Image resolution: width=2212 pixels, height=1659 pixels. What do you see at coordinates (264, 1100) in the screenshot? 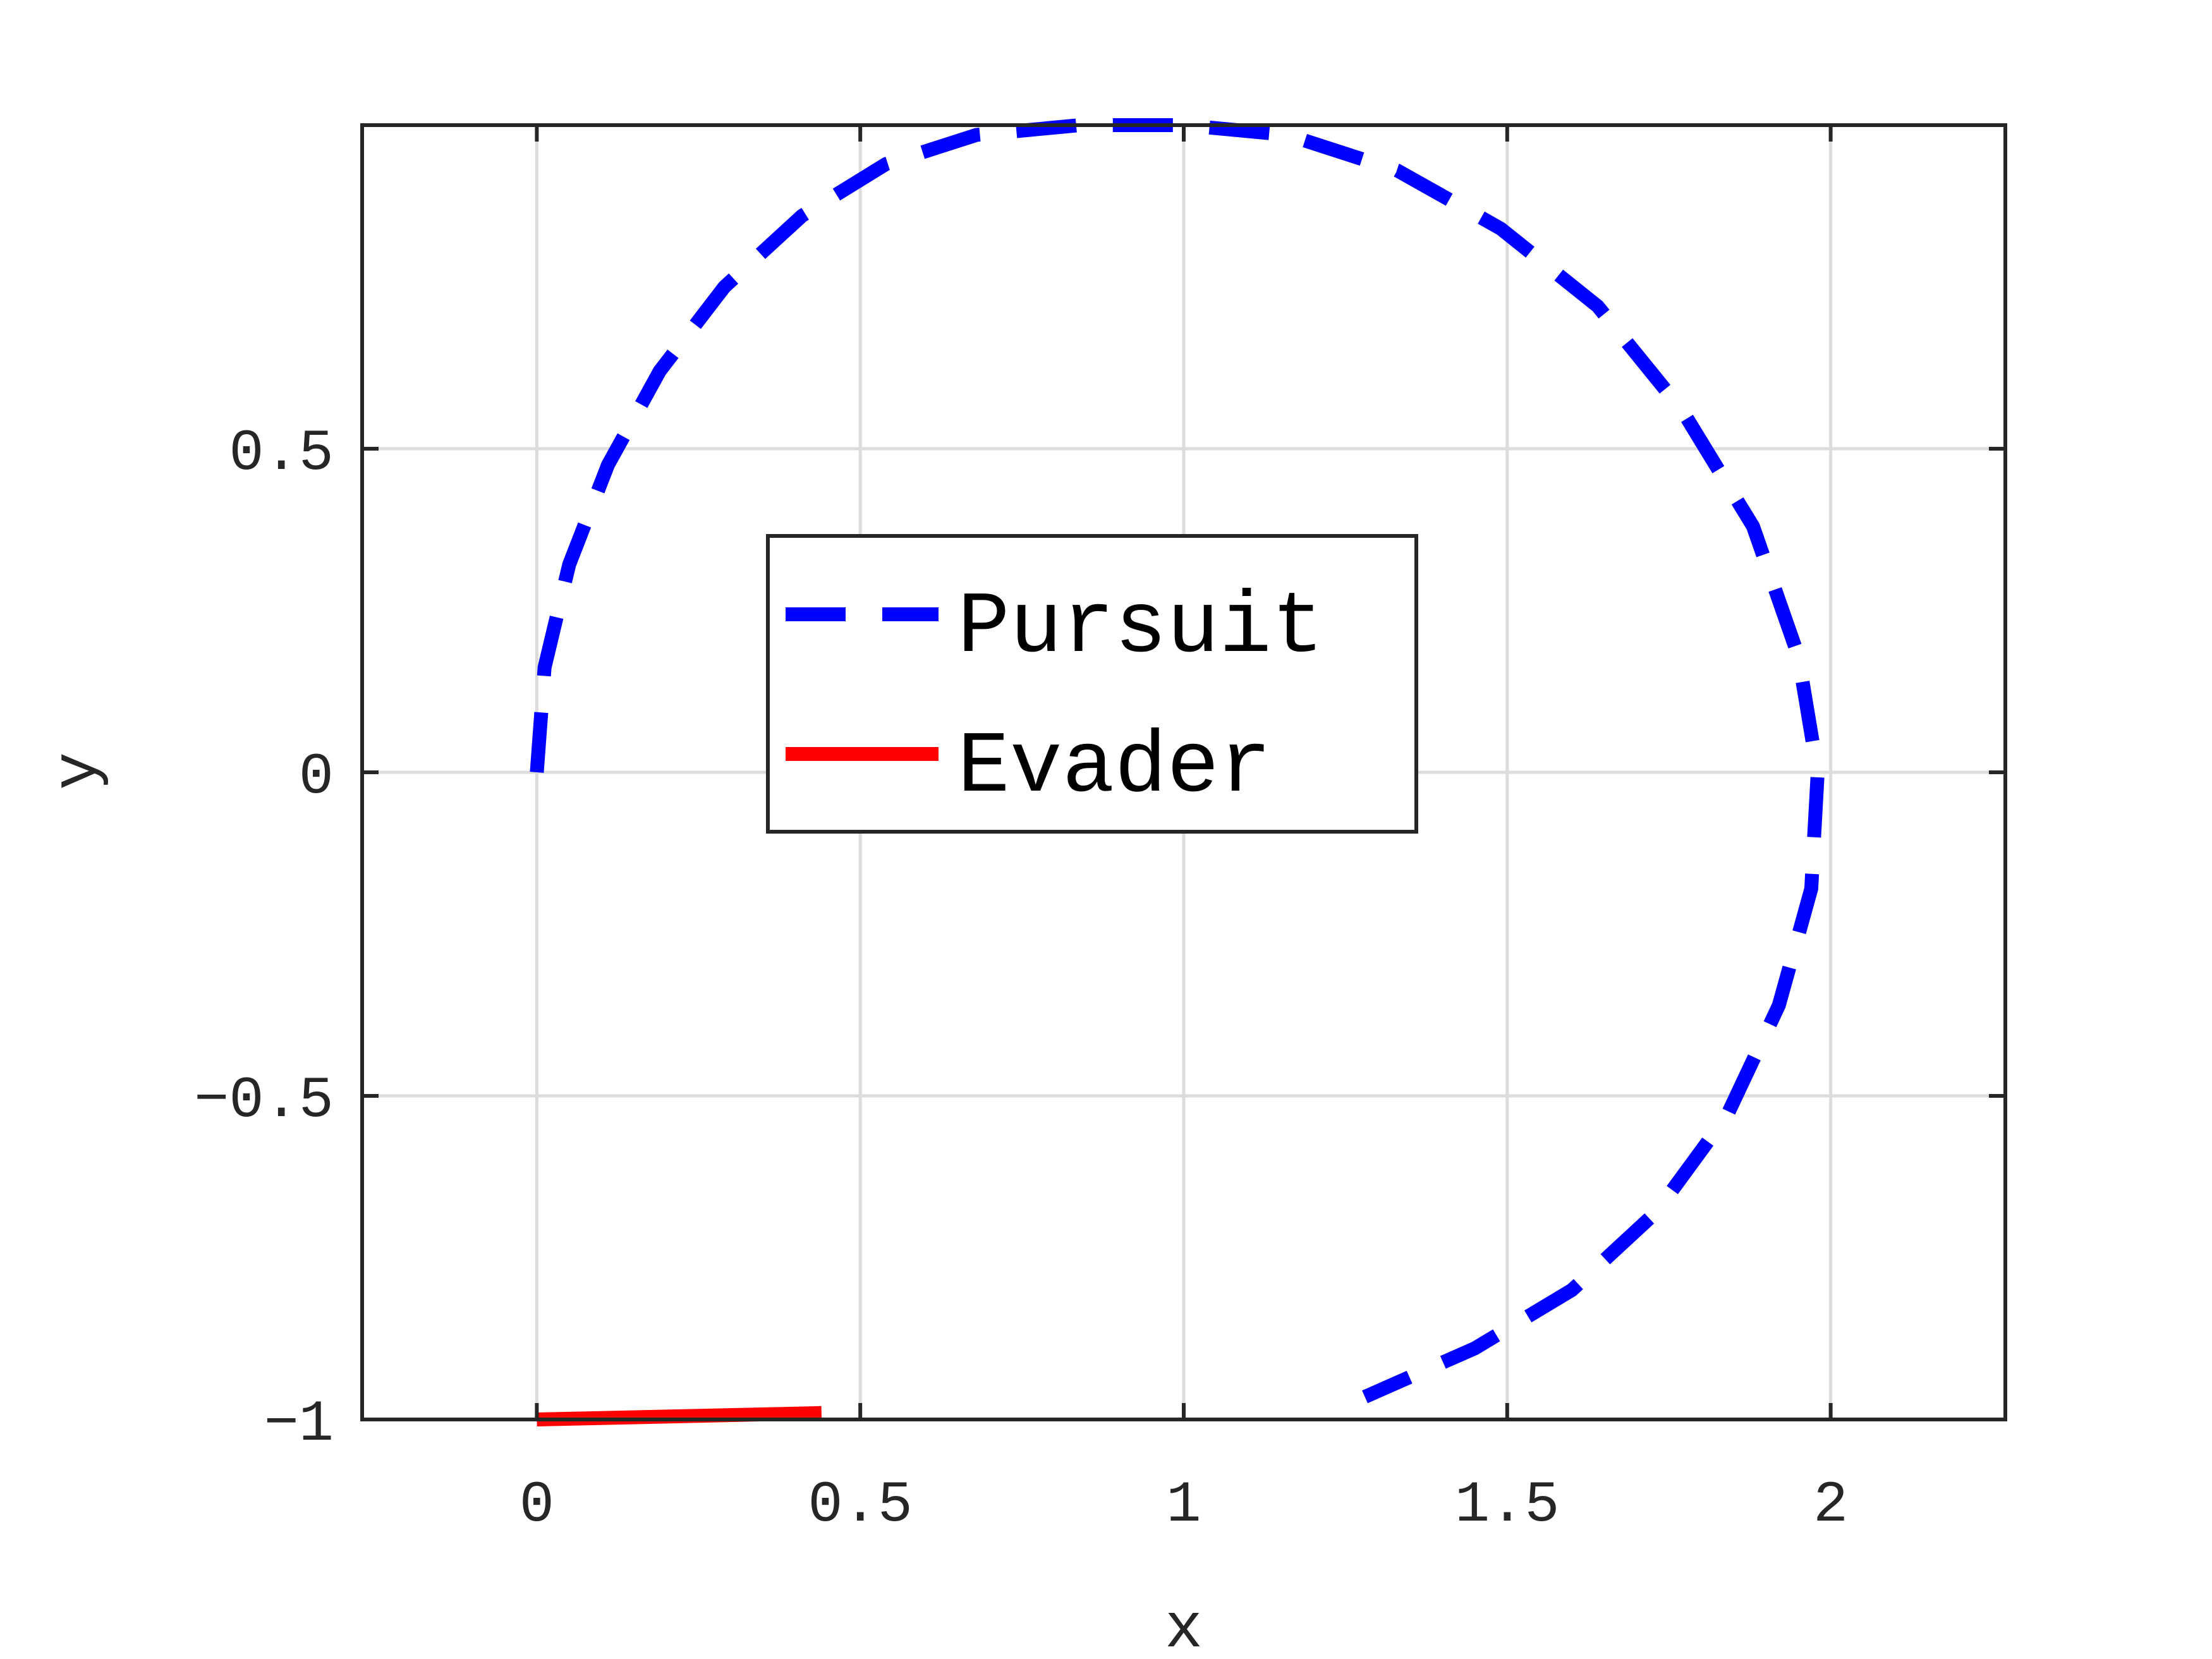
I see `y-tick-label: −0.5` at bounding box center [264, 1100].